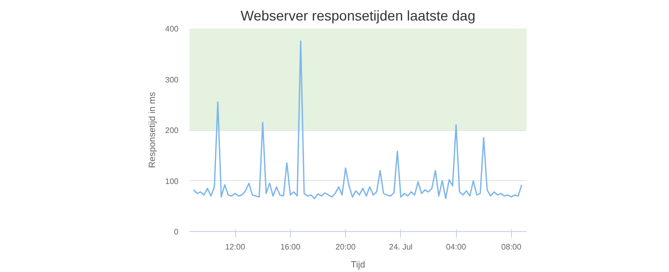 The width and height of the screenshot is (669, 272). What do you see at coordinates (235, 247) in the screenshot?
I see `x-tick-label: 12:00` at bounding box center [235, 247].